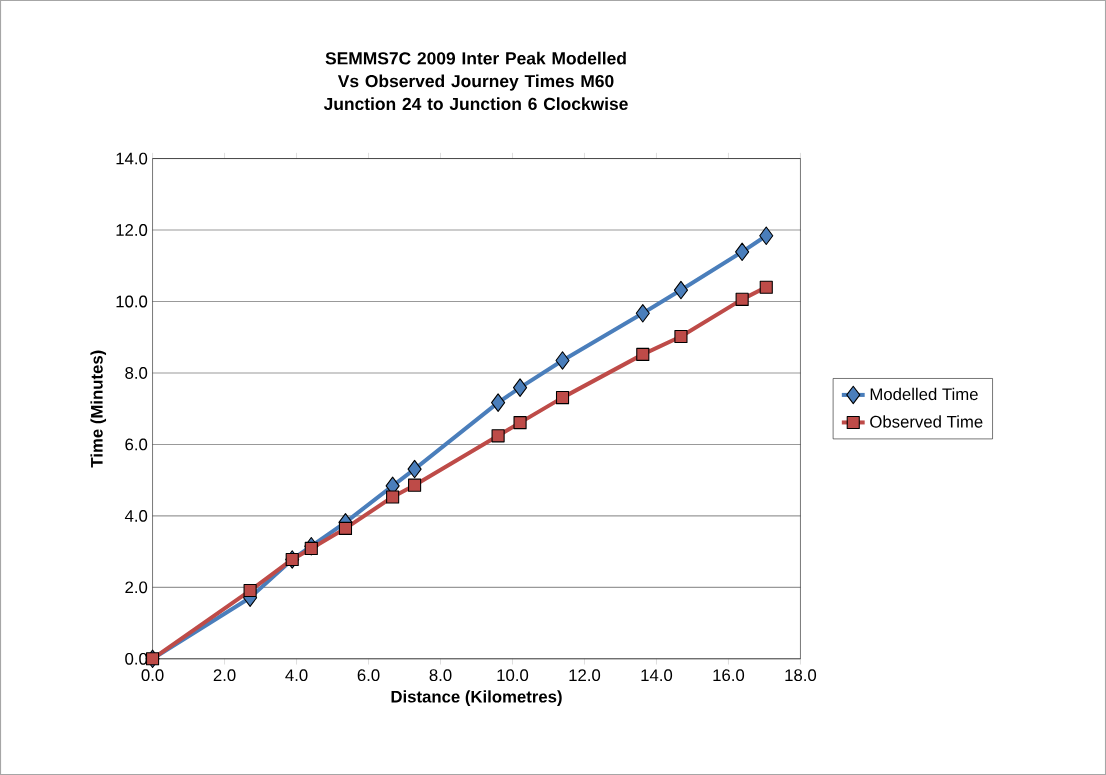  Describe the element at coordinates (136, 444) in the screenshot. I see `y-tick-label: 6.0` at that location.